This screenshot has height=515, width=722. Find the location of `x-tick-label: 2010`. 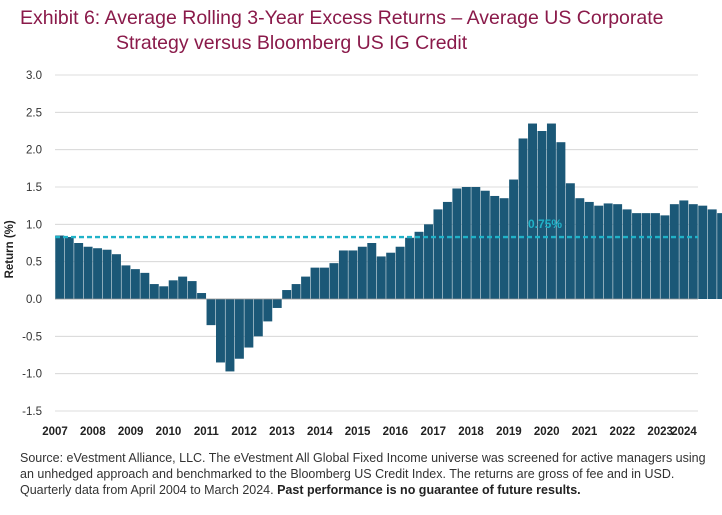

x-tick-label: 2010 is located at coordinates (169, 432).